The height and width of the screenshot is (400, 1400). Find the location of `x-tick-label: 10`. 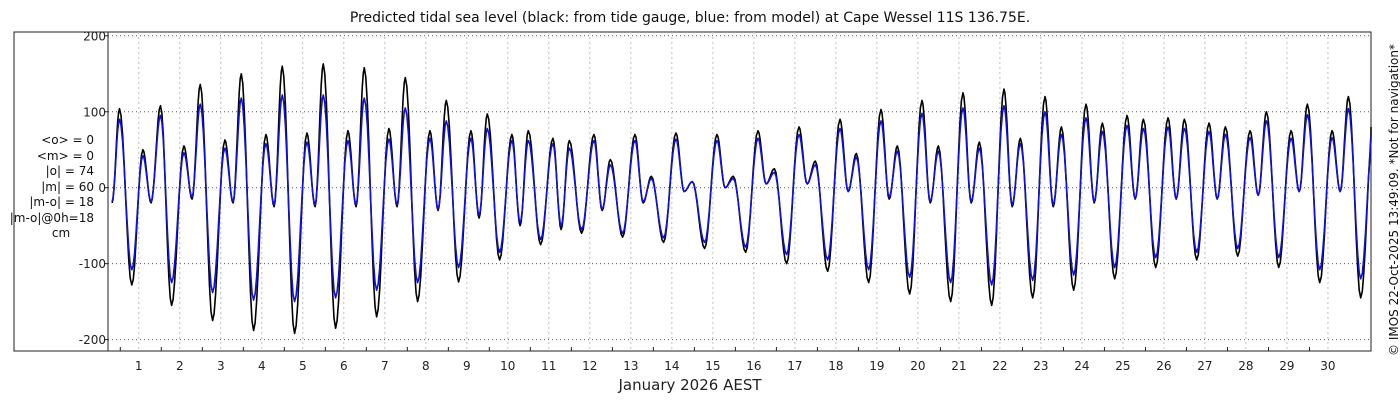

x-tick-label: 10 is located at coordinates (507, 366).